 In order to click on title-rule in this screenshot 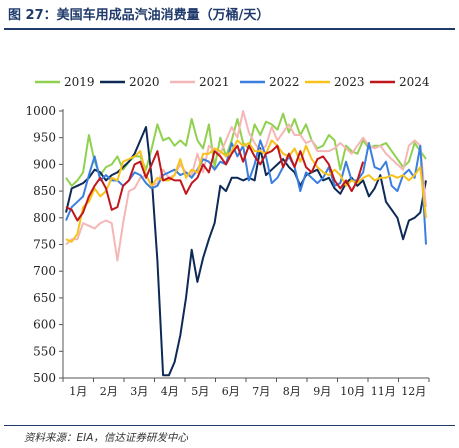, I will do `click(229, 29)`.